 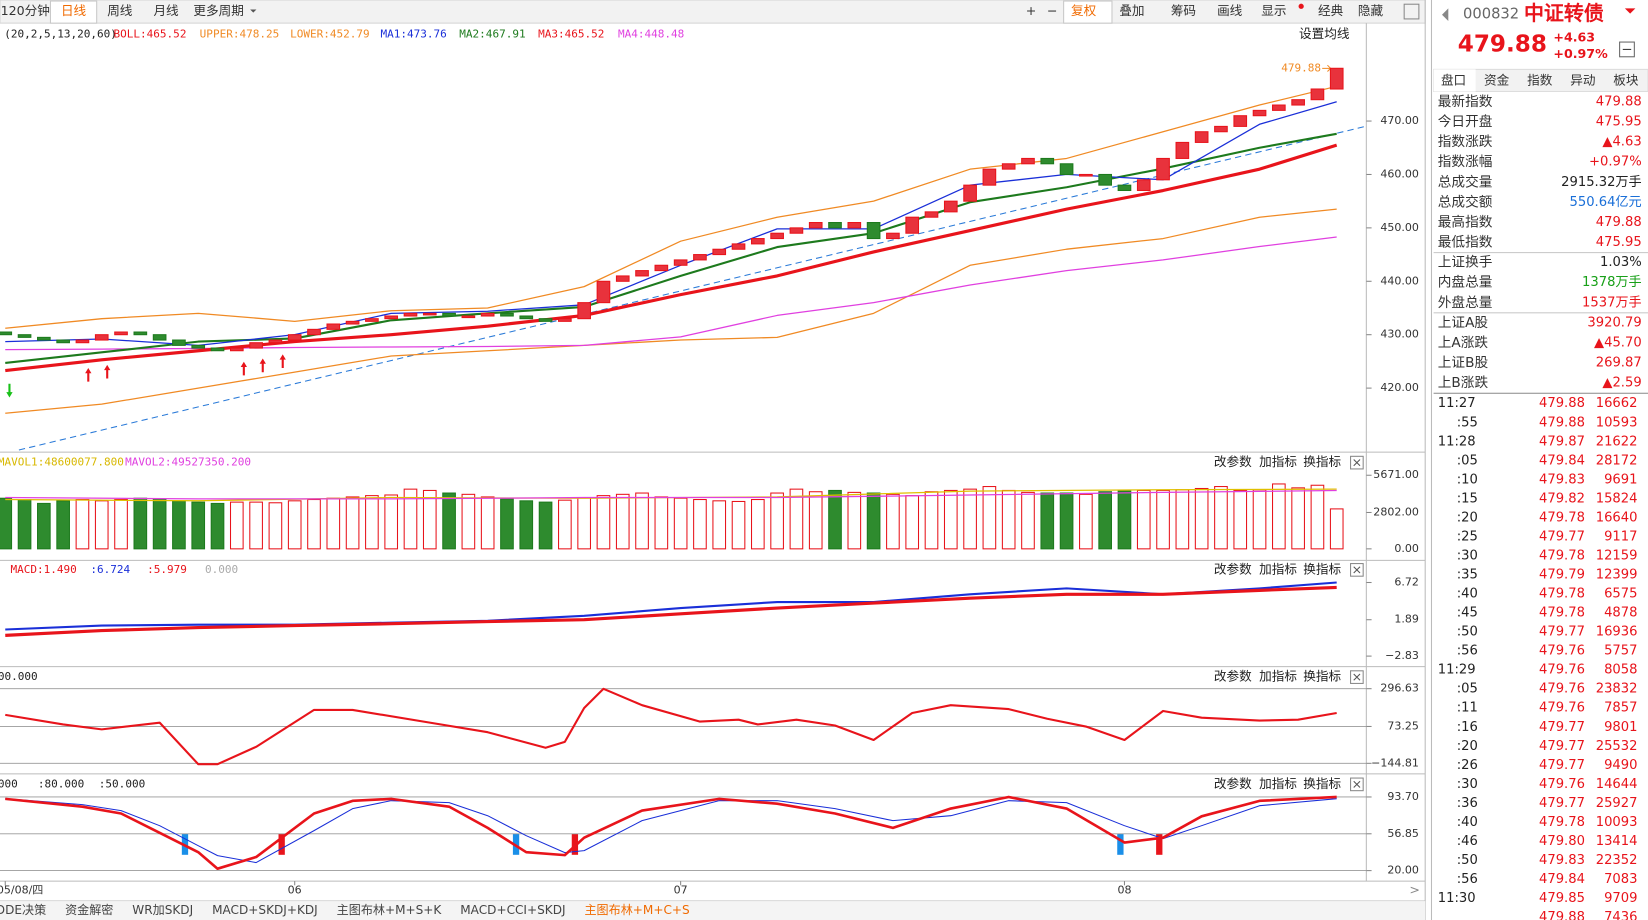 I want to click on tick-price: 479.78, so click(x=1562, y=822).